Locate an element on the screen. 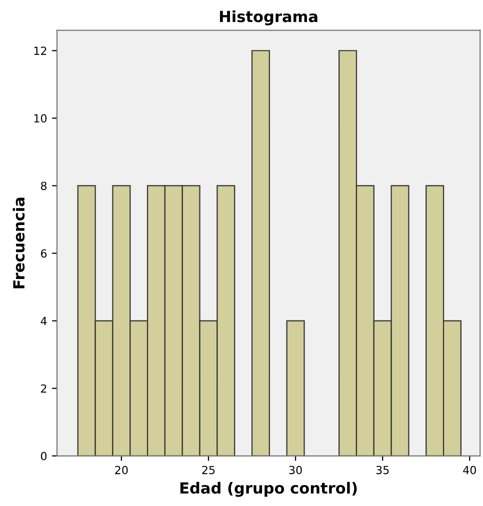 The height and width of the screenshot is (506, 483). x-axis-title: Edad (grupo control) is located at coordinates (268, 489).